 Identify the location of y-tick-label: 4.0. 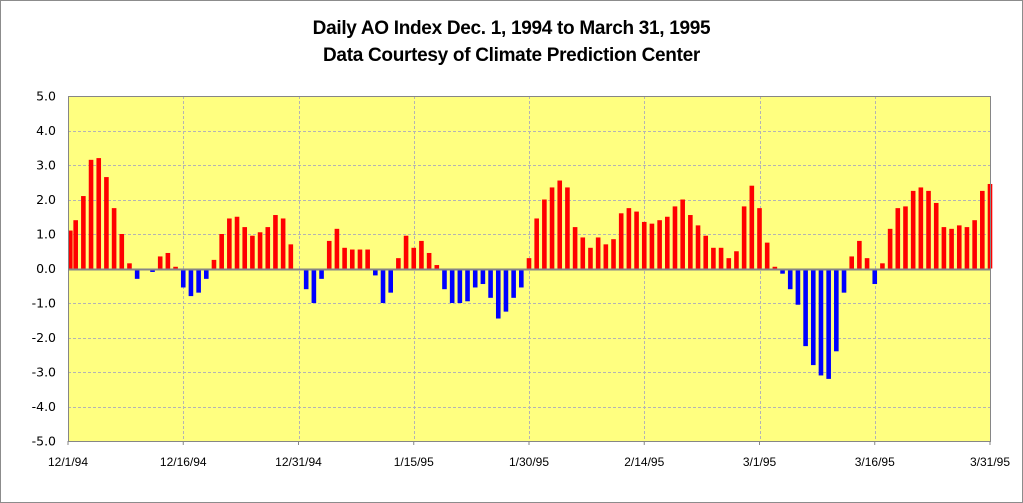
(46, 130).